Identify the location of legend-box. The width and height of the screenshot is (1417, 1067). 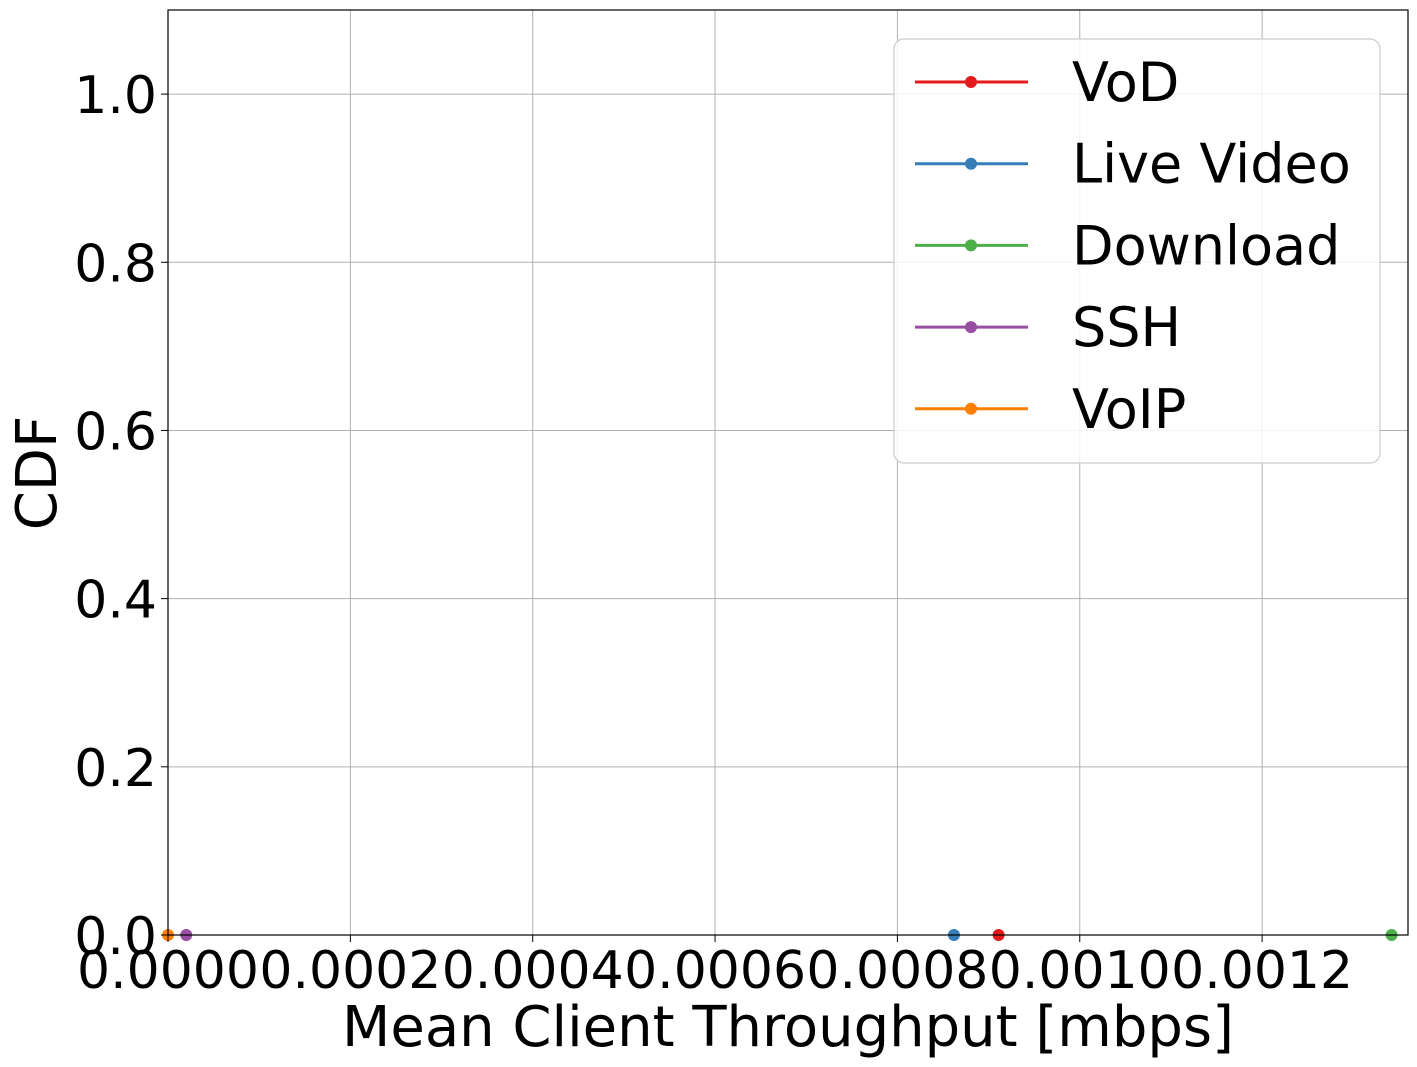
(1137, 251).